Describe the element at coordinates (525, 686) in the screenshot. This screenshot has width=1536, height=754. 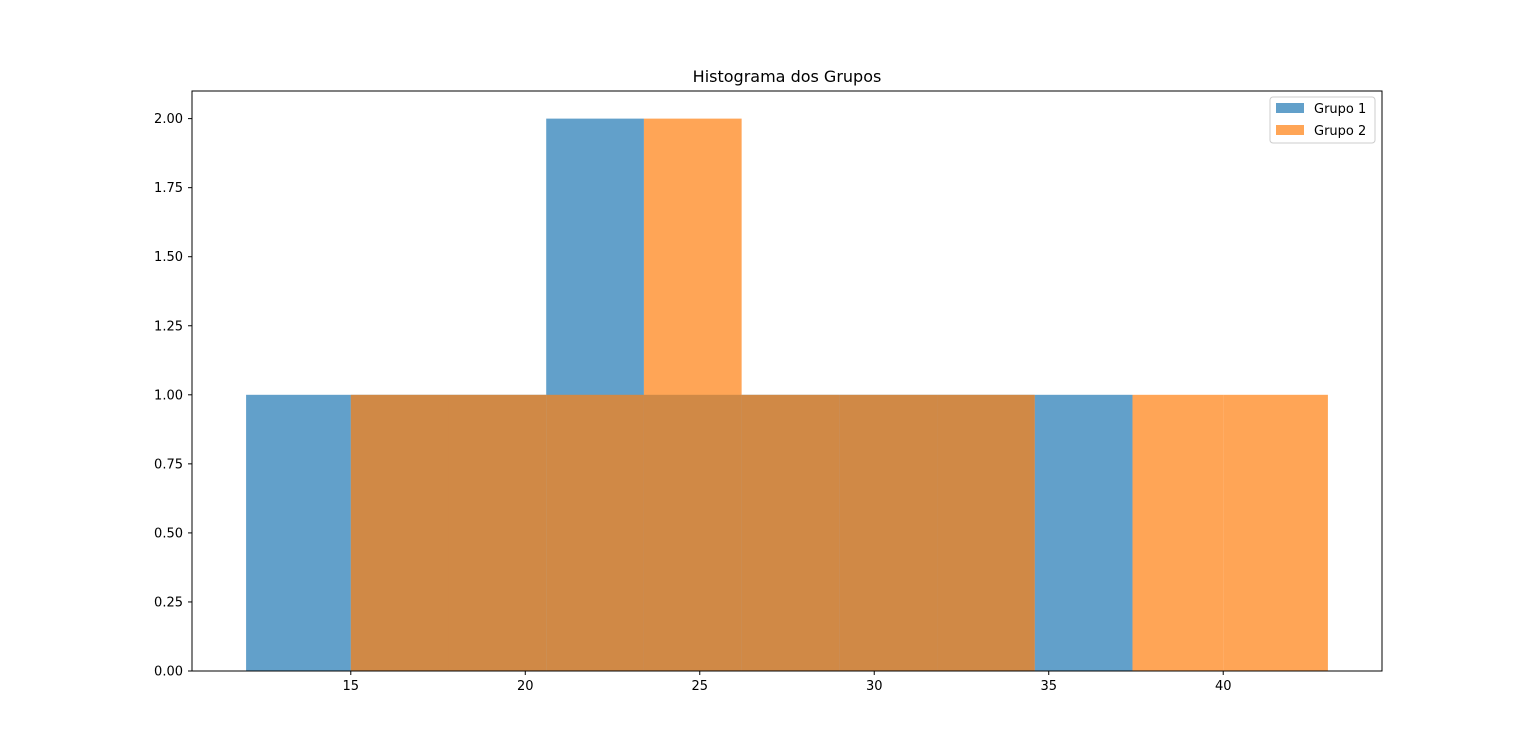
I see `x-tick-label: 20` at that location.